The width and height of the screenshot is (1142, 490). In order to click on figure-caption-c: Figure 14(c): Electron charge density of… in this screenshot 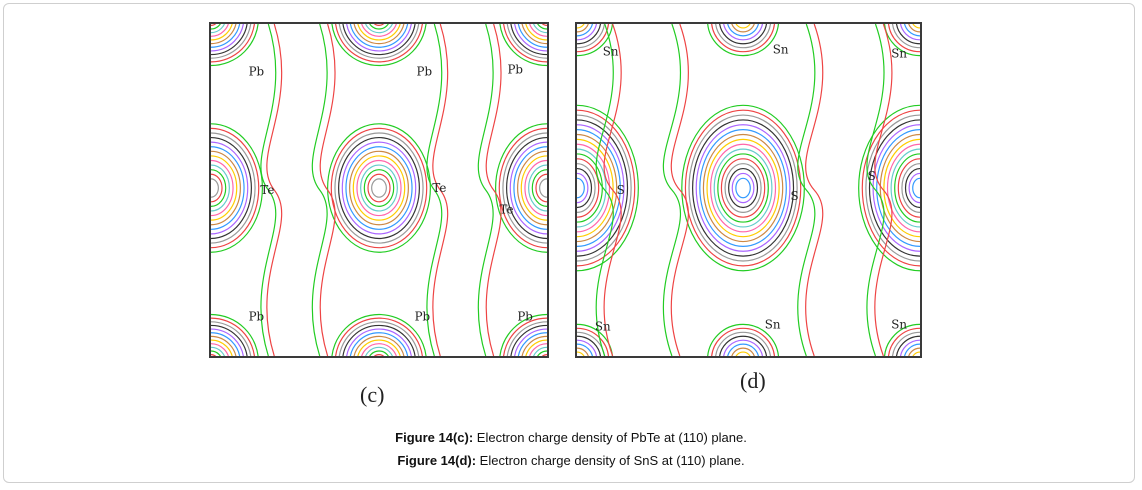, I will do `click(571, 437)`.